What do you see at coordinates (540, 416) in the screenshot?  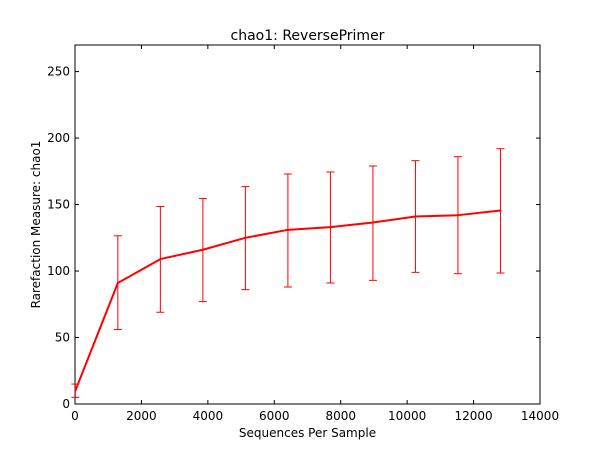 I see `x-tick-label: 14000` at bounding box center [540, 416].